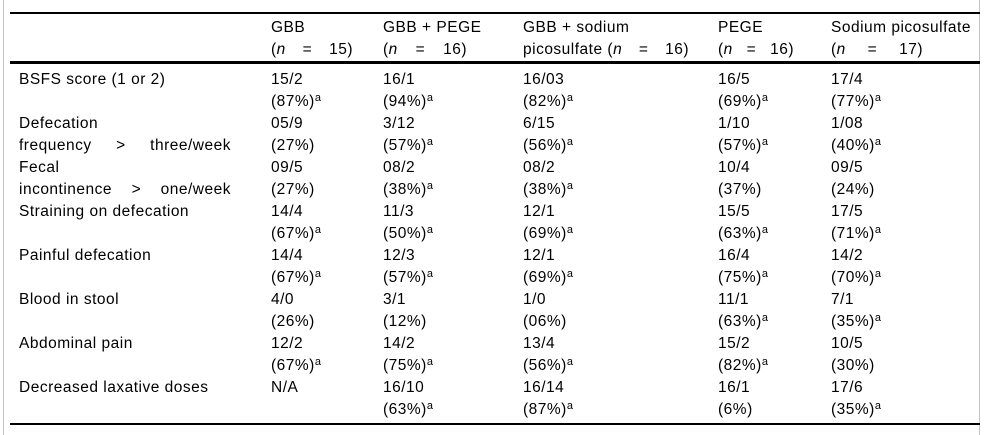 This screenshot has width=992, height=435. Describe the element at coordinates (734, 123) in the screenshot. I see `count-value: 1/10` at that location.